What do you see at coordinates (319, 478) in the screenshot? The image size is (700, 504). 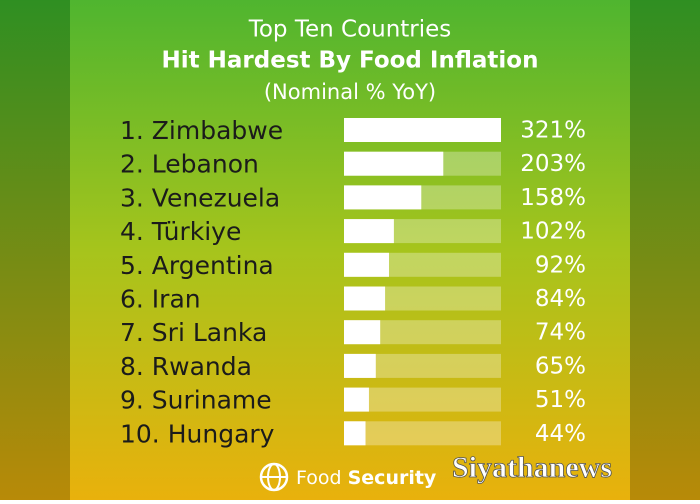 I see `footer-brand: Food` at bounding box center [319, 478].